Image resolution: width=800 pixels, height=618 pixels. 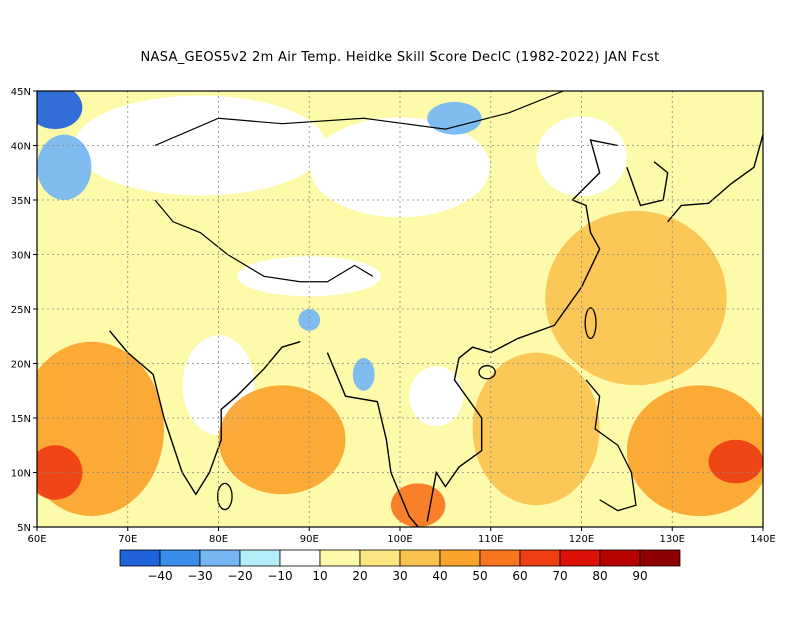 I want to click on skill-region-myanmar-blue, so click(x=363, y=374).